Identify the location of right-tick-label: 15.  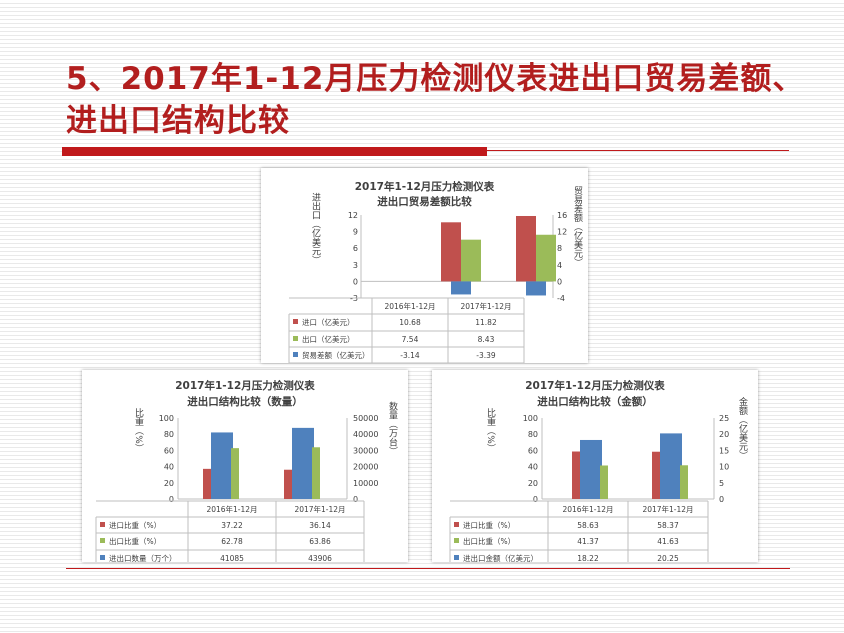
(724, 450).